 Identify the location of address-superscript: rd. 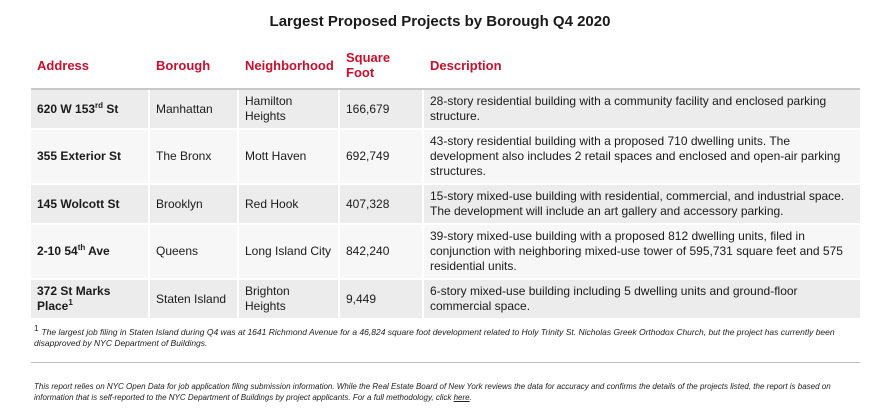
(99, 105).